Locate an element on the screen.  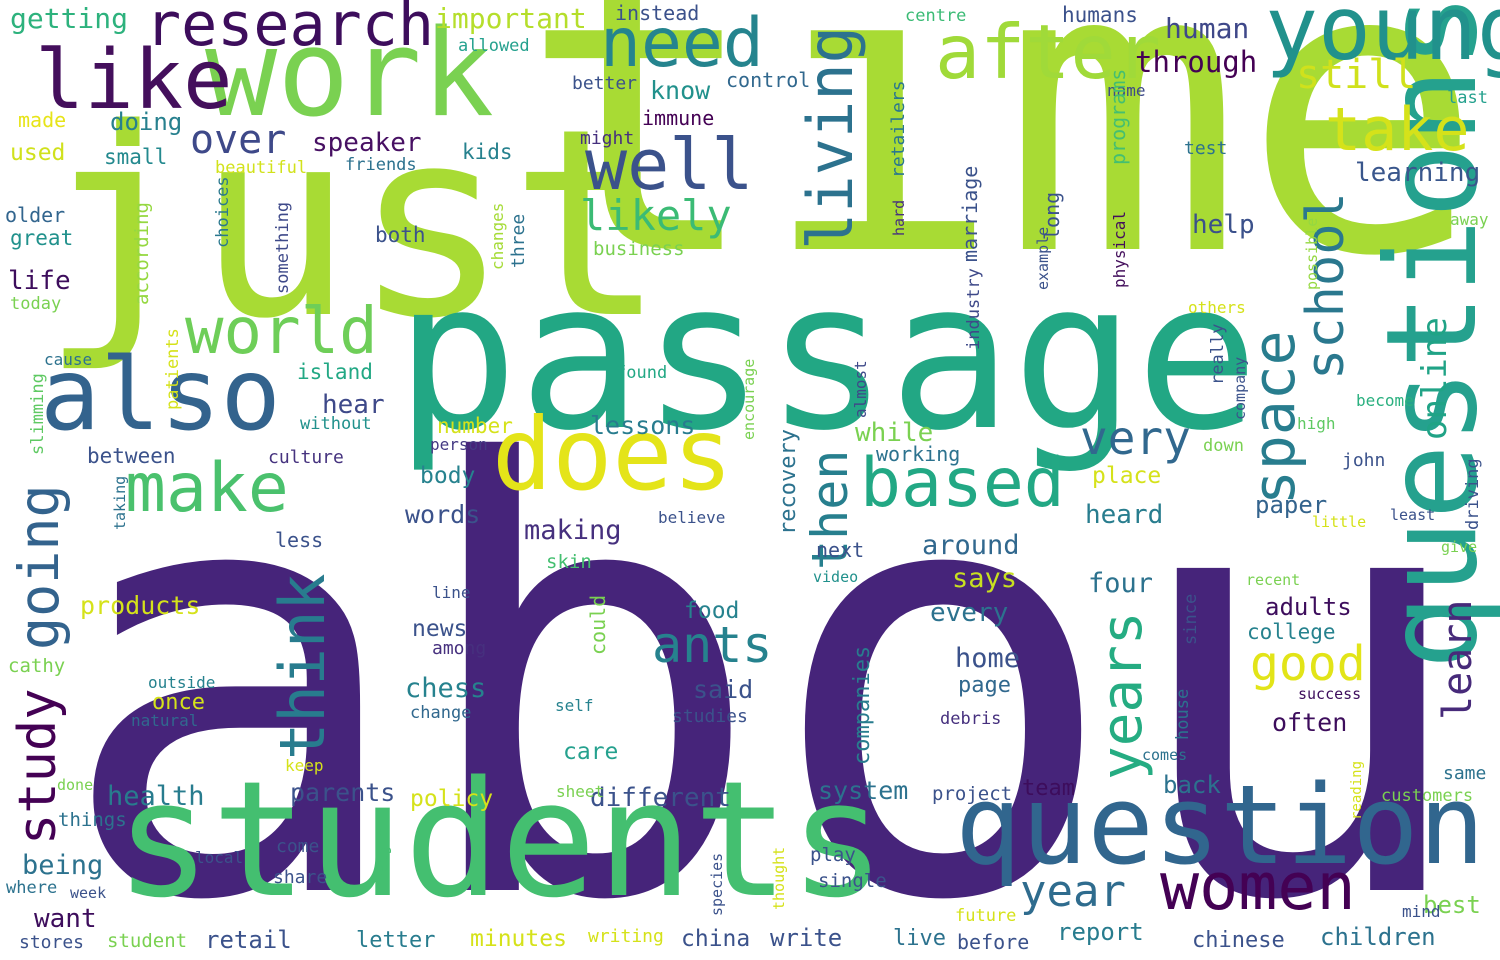
word-around: around is located at coordinates (971, 545).